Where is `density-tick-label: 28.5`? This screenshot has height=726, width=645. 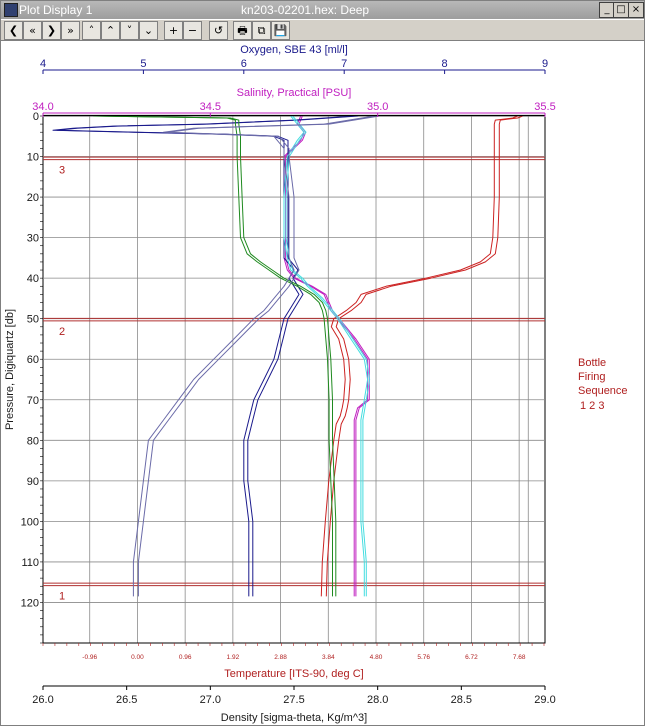
density-tick-label: 28.5 is located at coordinates (461, 700).